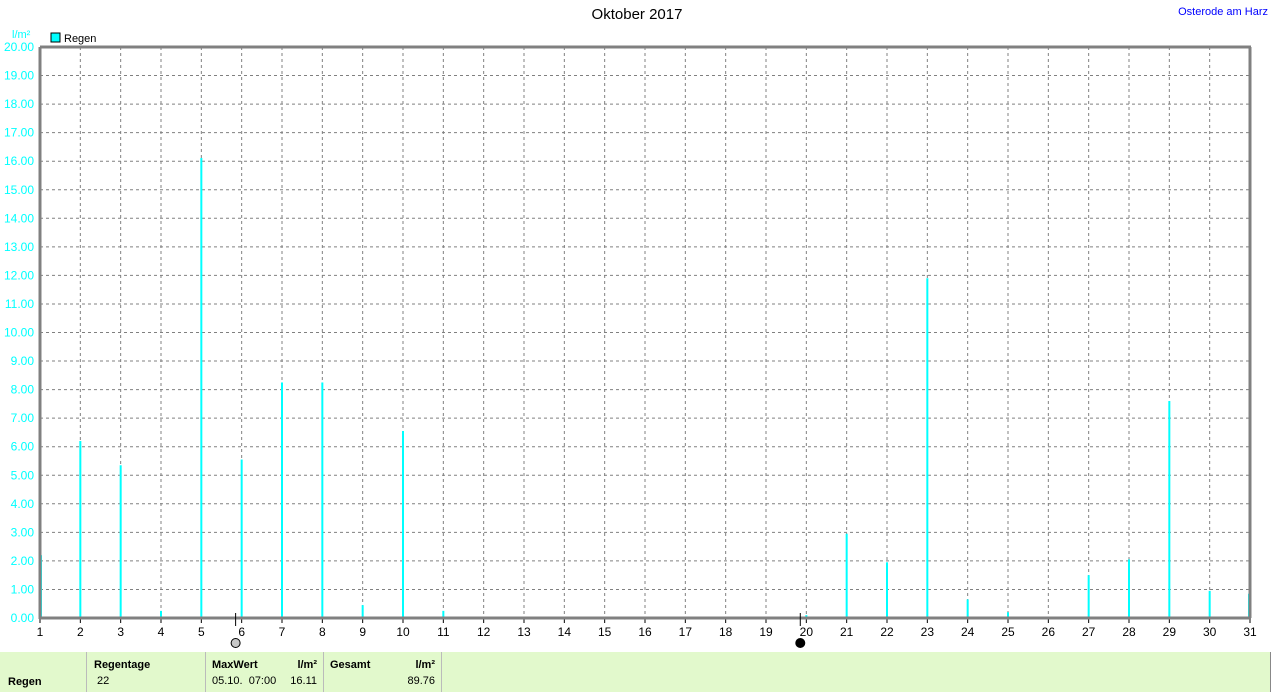 The image size is (1274, 692). I want to click on summary-row-label: Regen, so click(25, 682).